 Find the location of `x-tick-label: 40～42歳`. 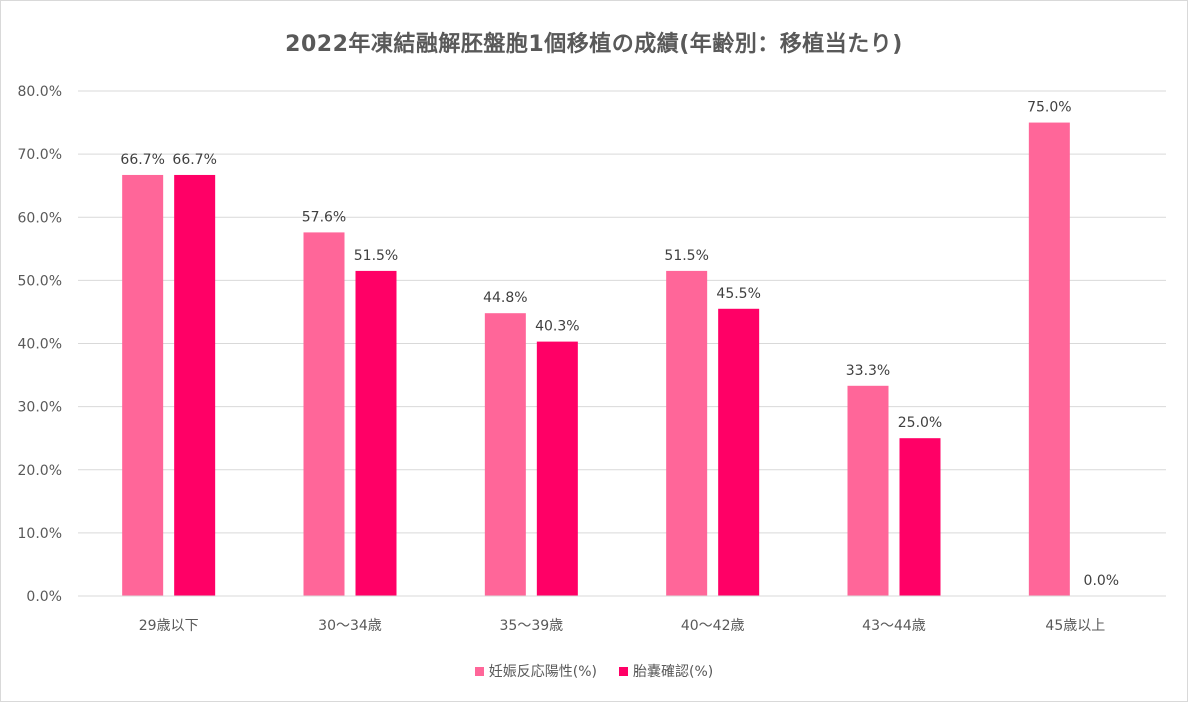

x-tick-label: 40～42歳 is located at coordinates (713, 626).